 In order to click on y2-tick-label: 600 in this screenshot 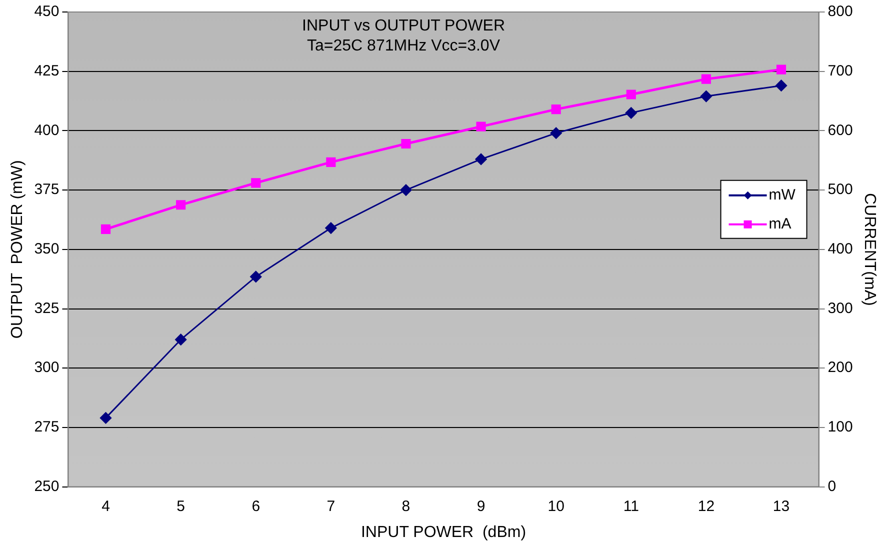, I will do `click(840, 130)`.